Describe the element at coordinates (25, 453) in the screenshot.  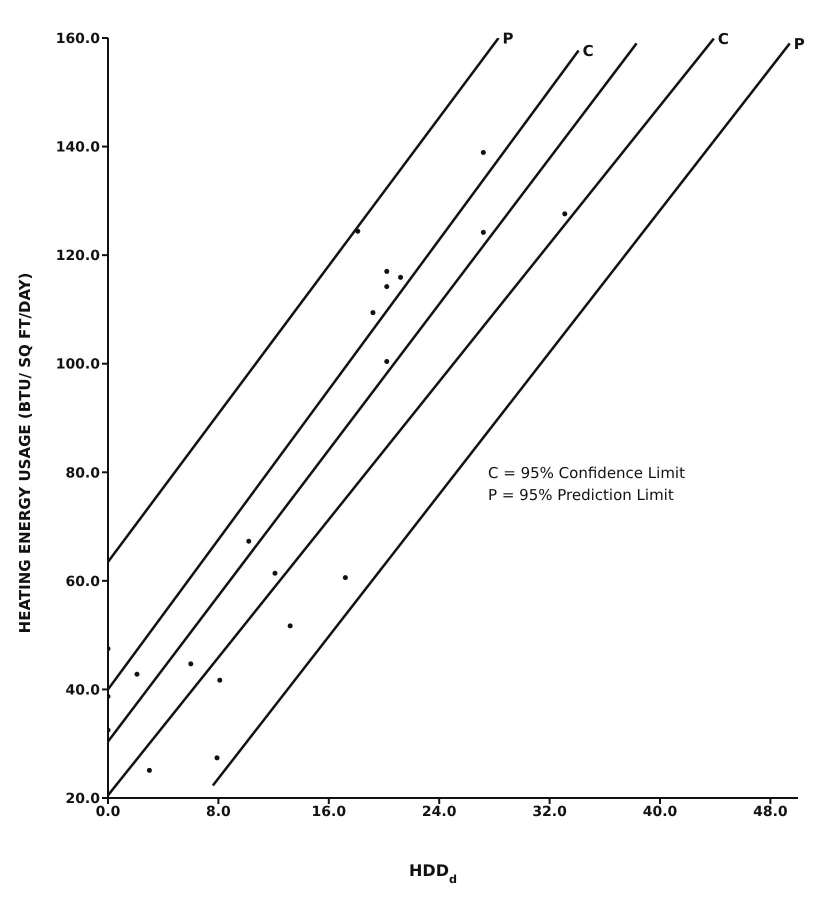
I see `y-axis-title: HEATING ENERGY USAGE (BTU/ SQ FT/DAY)` at that location.